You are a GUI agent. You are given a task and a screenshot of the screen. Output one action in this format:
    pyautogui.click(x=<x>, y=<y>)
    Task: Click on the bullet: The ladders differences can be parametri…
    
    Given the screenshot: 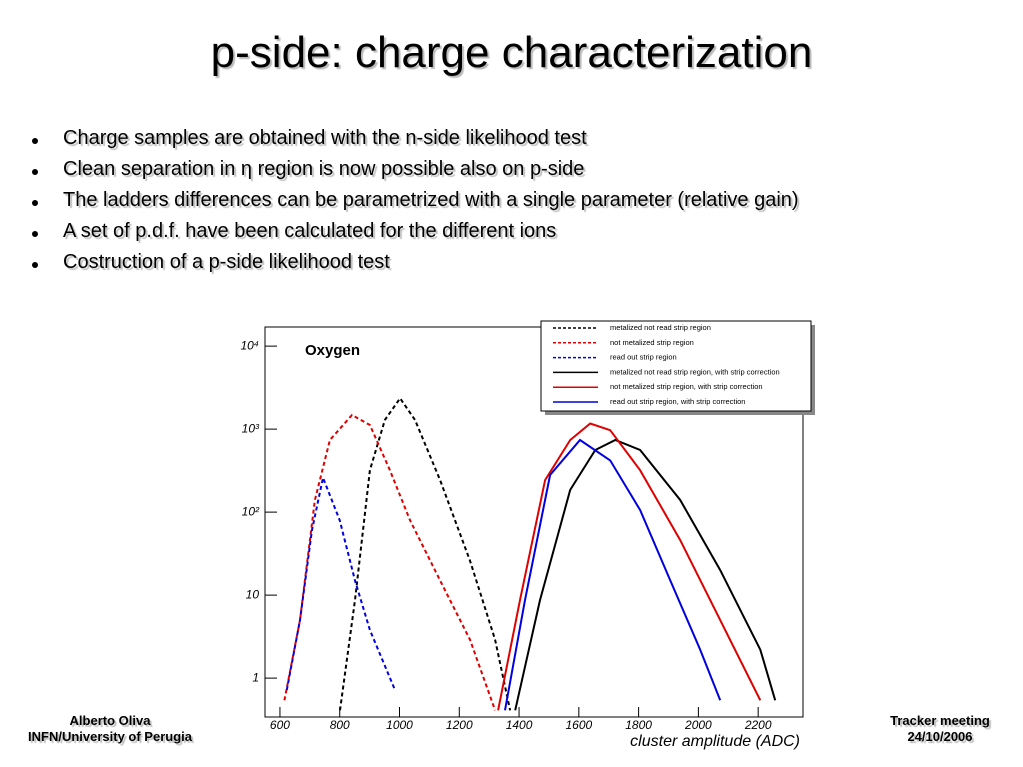 What is the action you would take?
    pyautogui.click(x=505, y=200)
    